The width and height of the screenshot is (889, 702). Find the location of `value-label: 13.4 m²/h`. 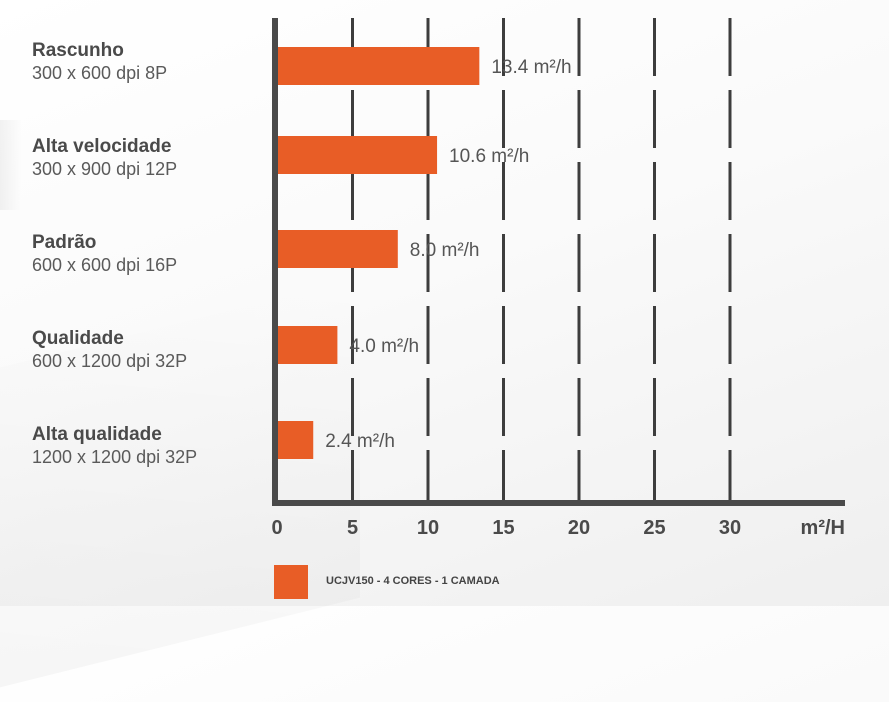

value-label: 13.4 m²/h is located at coordinates (531, 67).